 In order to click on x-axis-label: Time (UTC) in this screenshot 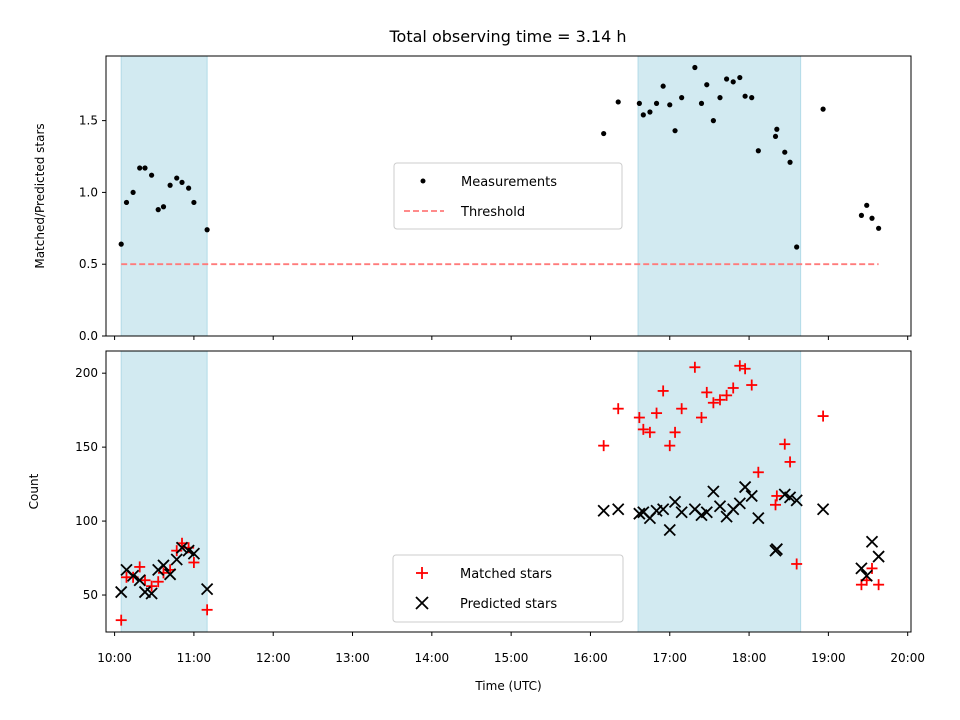, I will do `click(507, 686)`.